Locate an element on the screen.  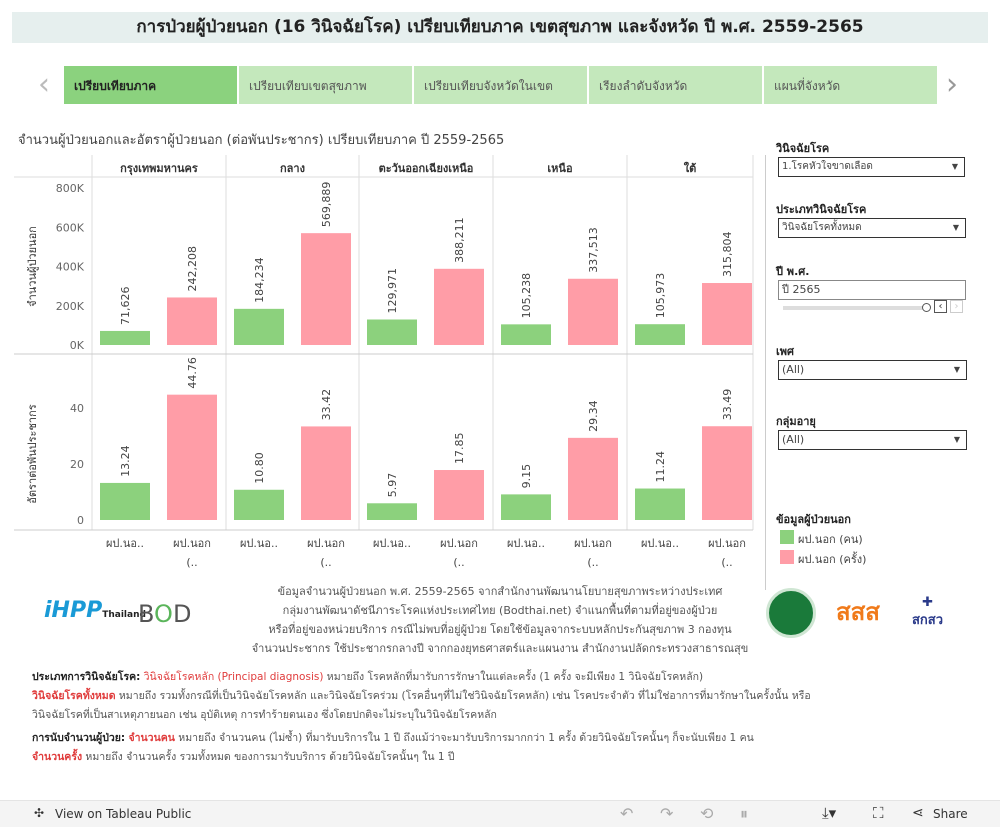
region-header: ใต้ is located at coordinates (690, 168).